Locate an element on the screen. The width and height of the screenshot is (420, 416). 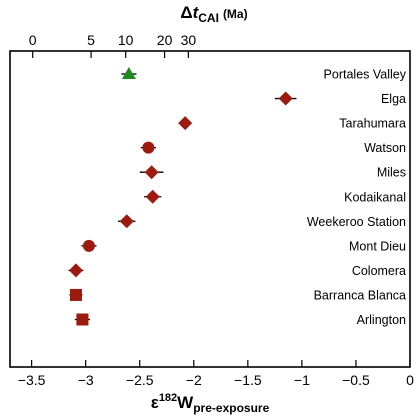
top-axis: 0 5 10 20 30 is located at coordinates (113, 45).